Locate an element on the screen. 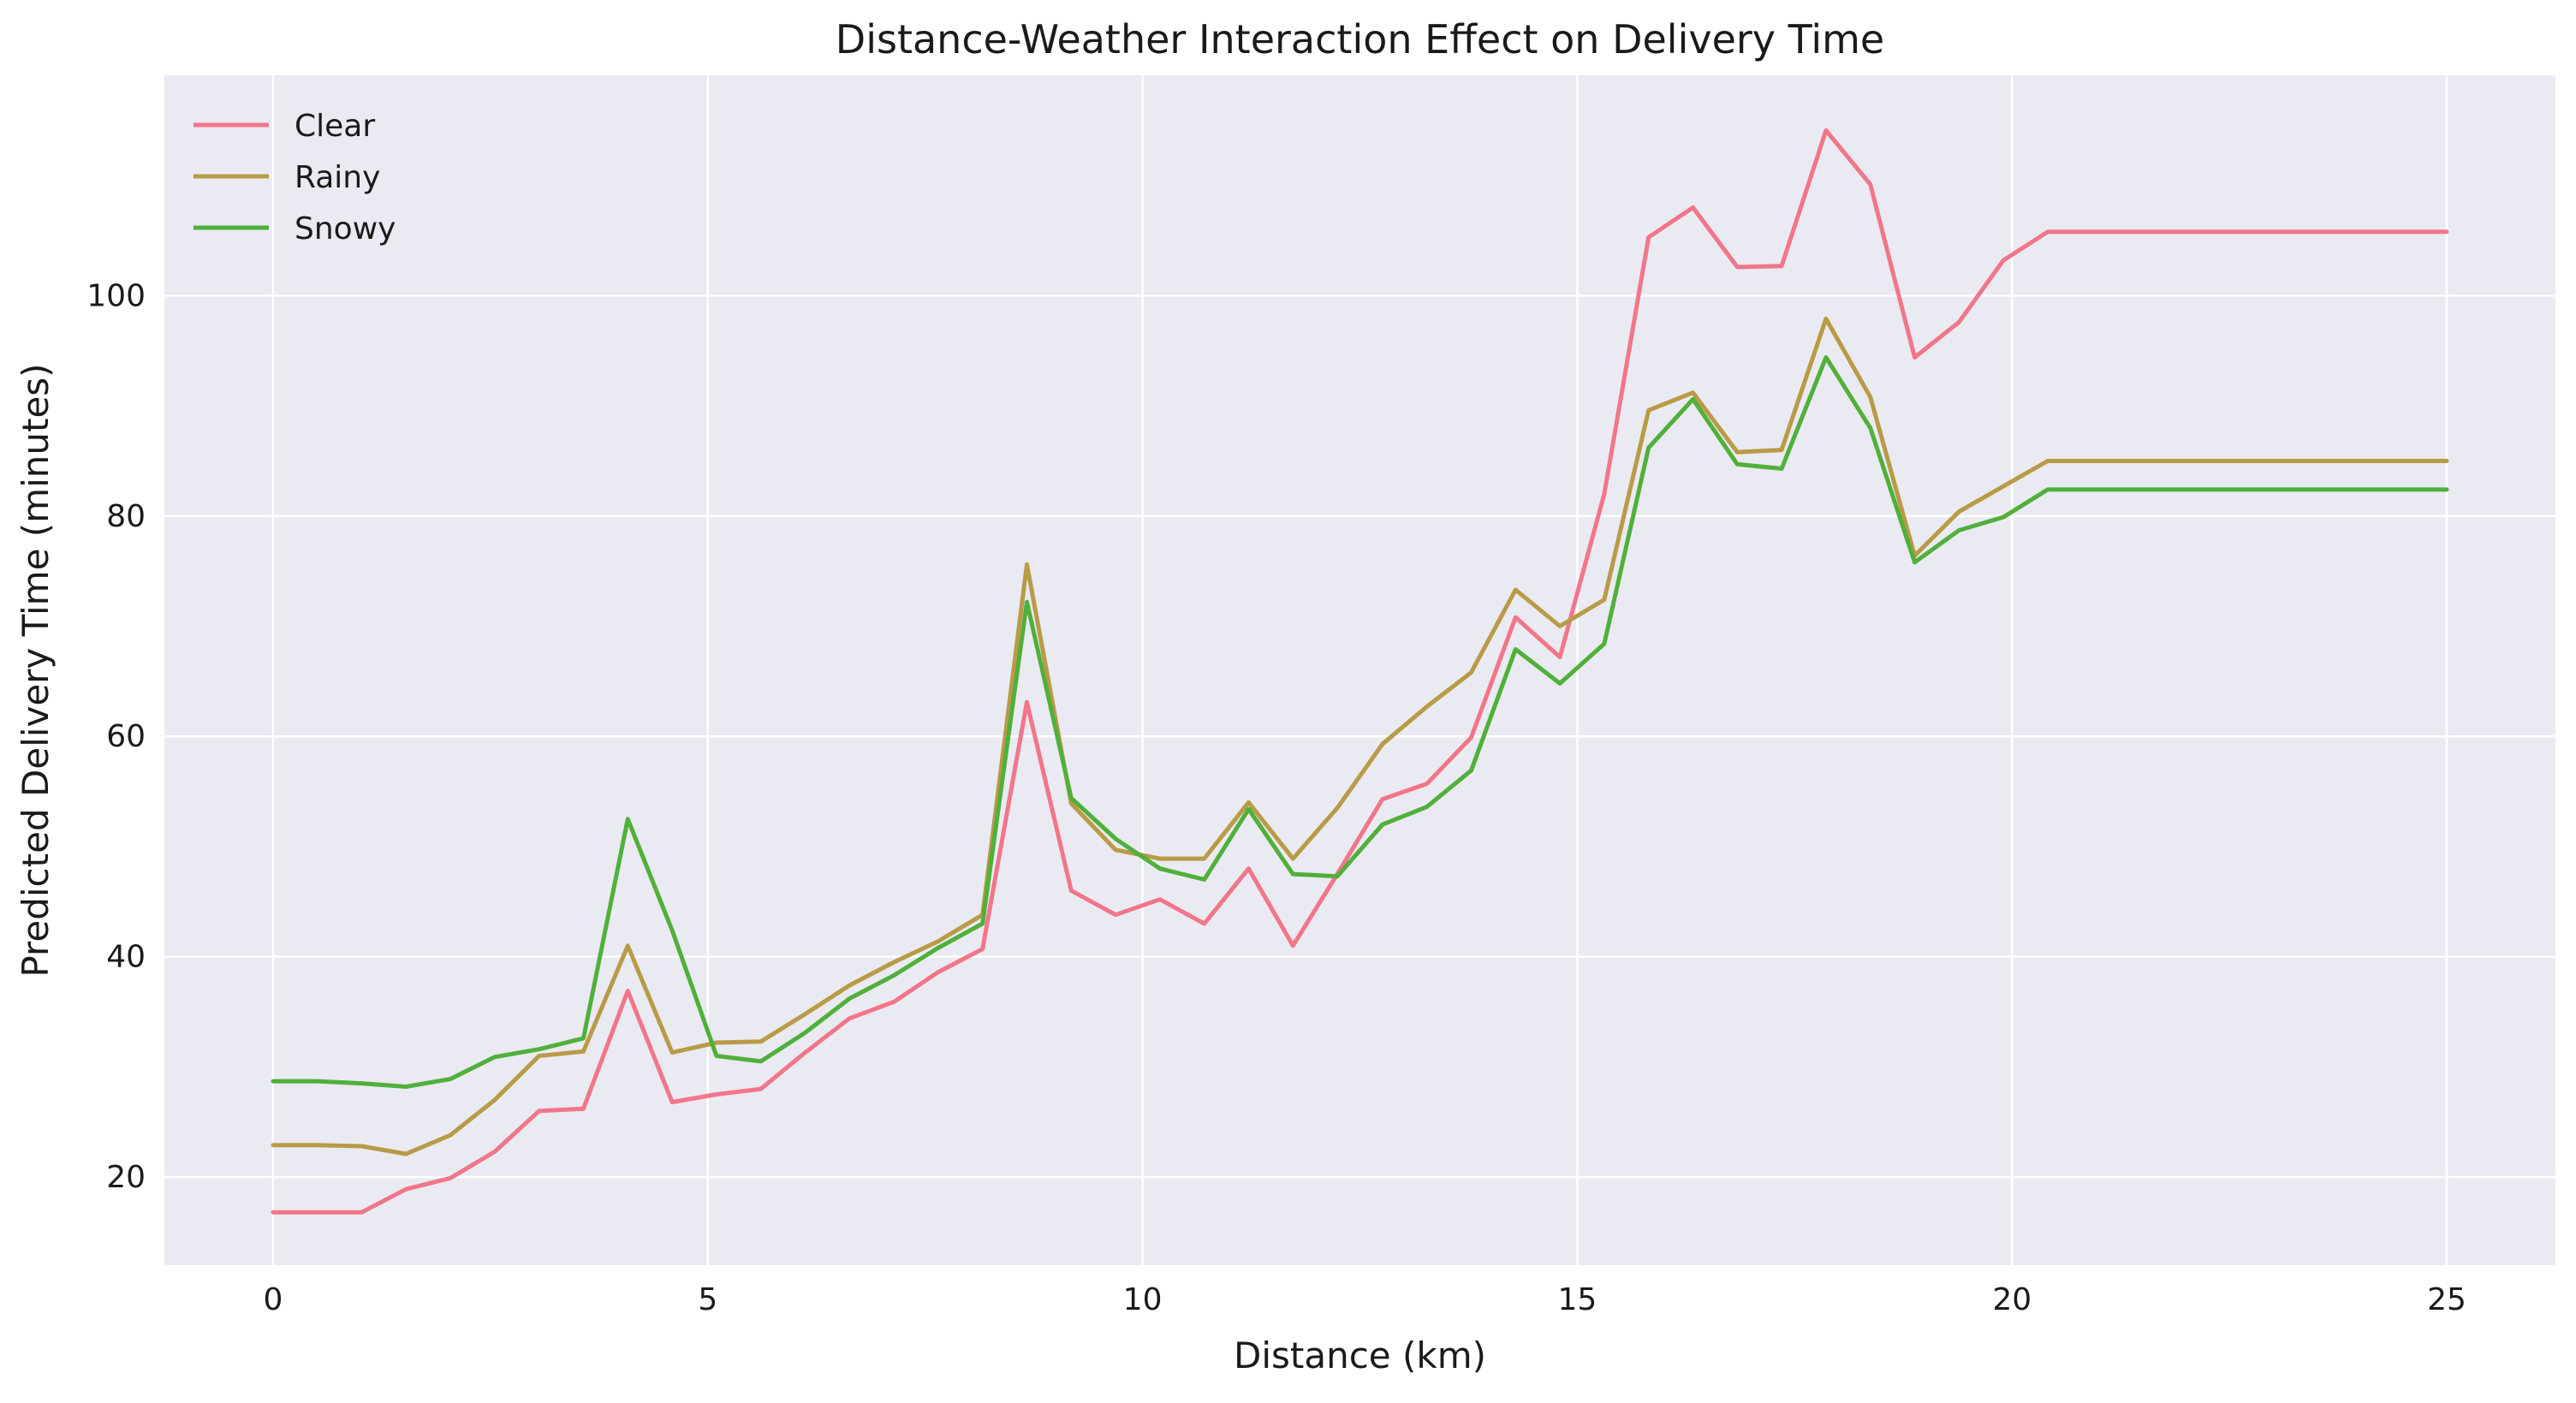  x-tick-label: 10 is located at coordinates (1143, 1300).